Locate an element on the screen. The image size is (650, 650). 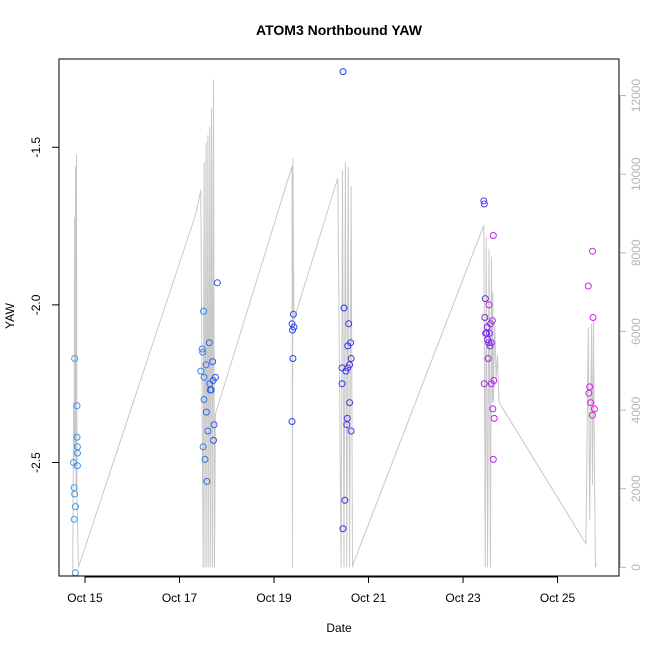
y2-tick-label: 8000 is located at coordinates (636, 252).